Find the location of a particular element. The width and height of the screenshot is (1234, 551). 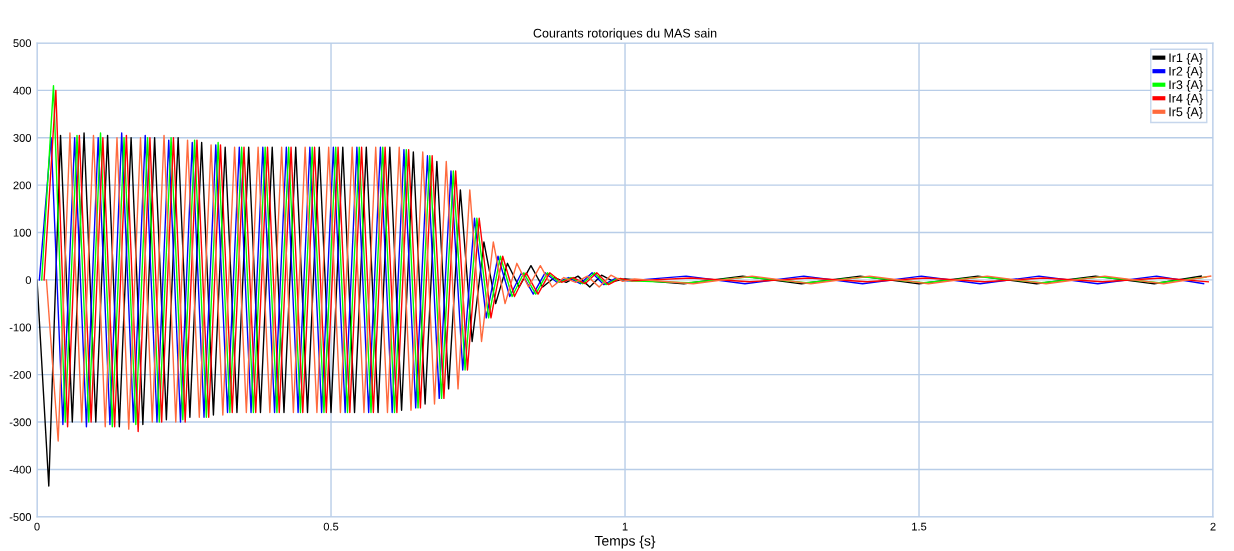

y-tick-label: 0 is located at coordinates (28, 280).